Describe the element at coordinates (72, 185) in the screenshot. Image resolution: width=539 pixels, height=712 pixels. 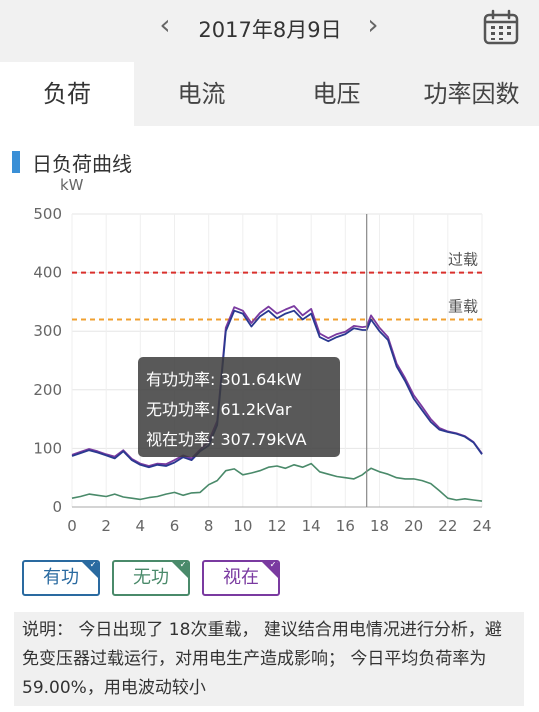
I see `y-axis-unit: kW` at that location.